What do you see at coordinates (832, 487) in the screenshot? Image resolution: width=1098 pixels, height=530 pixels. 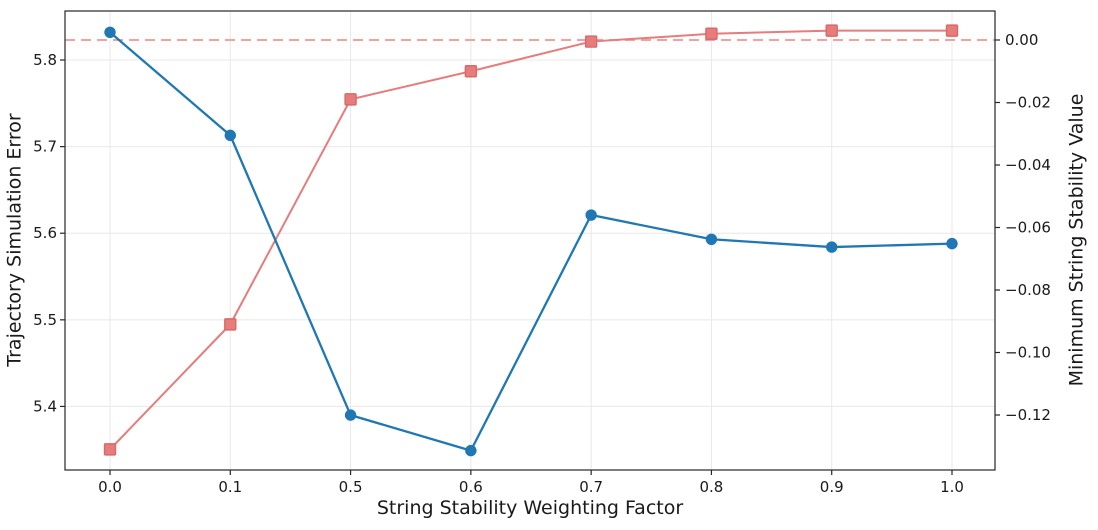 I see `x-tick-label: 0.9` at bounding box center [832, 487].